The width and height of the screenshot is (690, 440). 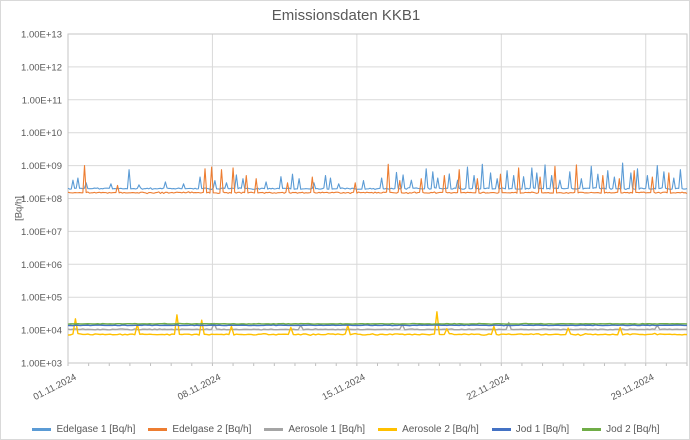 I want to click on legend-item-aerosole-1-bq-h: Aerosole 1 [Bq/h], so click(x=314, y=429).